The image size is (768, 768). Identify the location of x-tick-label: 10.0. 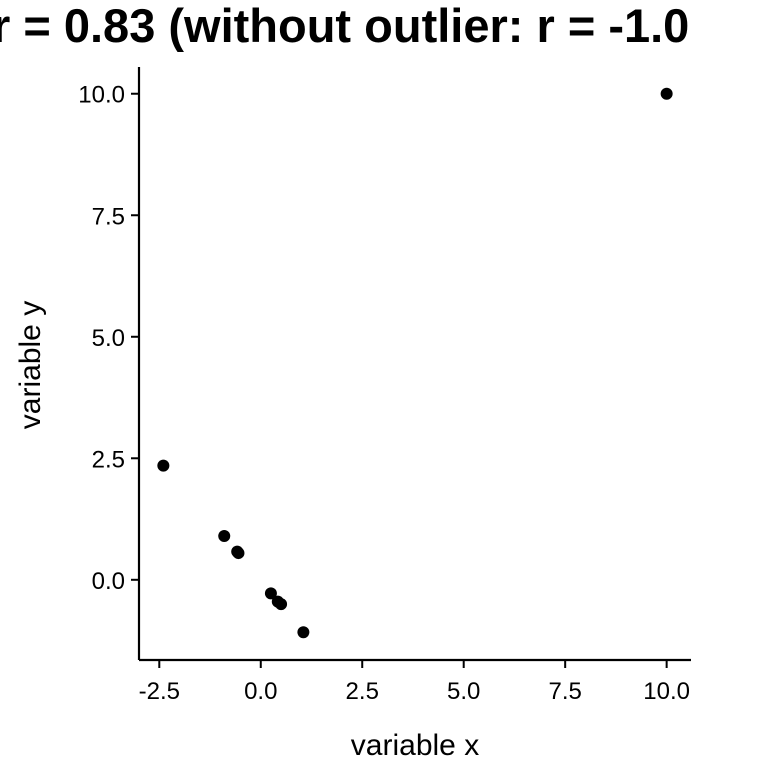
(666, 691).